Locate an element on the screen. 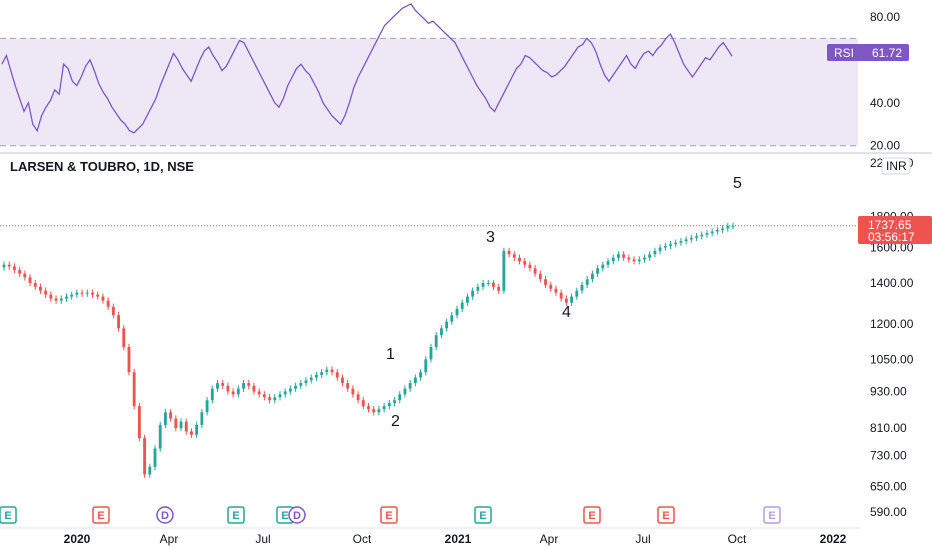 Image resolution: width=932 pixels, height=550 pixels. price-tick-label: 930.00 is located at coordinates (888, 391).